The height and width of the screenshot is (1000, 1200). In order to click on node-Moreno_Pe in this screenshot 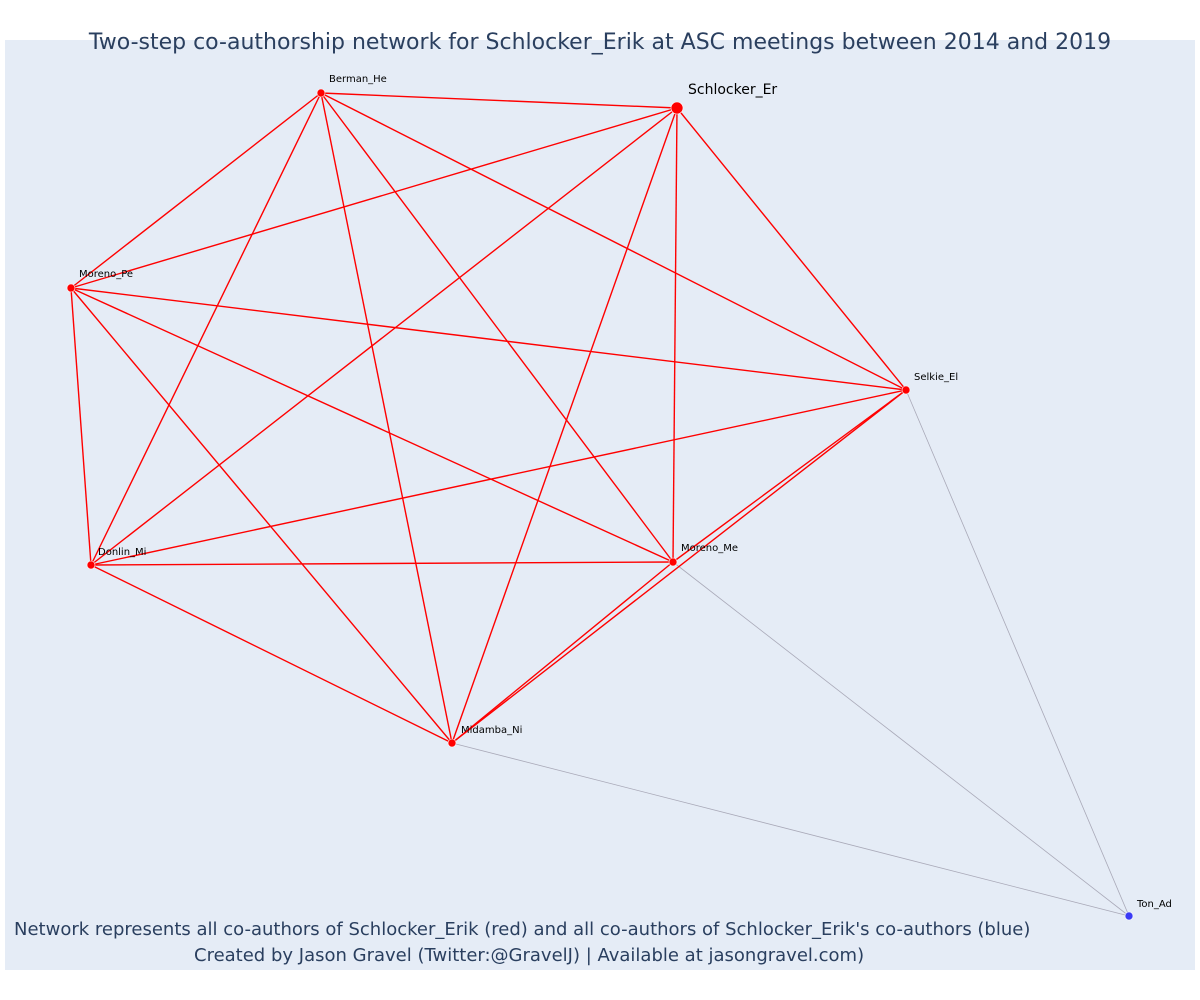, I will do `click(71, 288)`.